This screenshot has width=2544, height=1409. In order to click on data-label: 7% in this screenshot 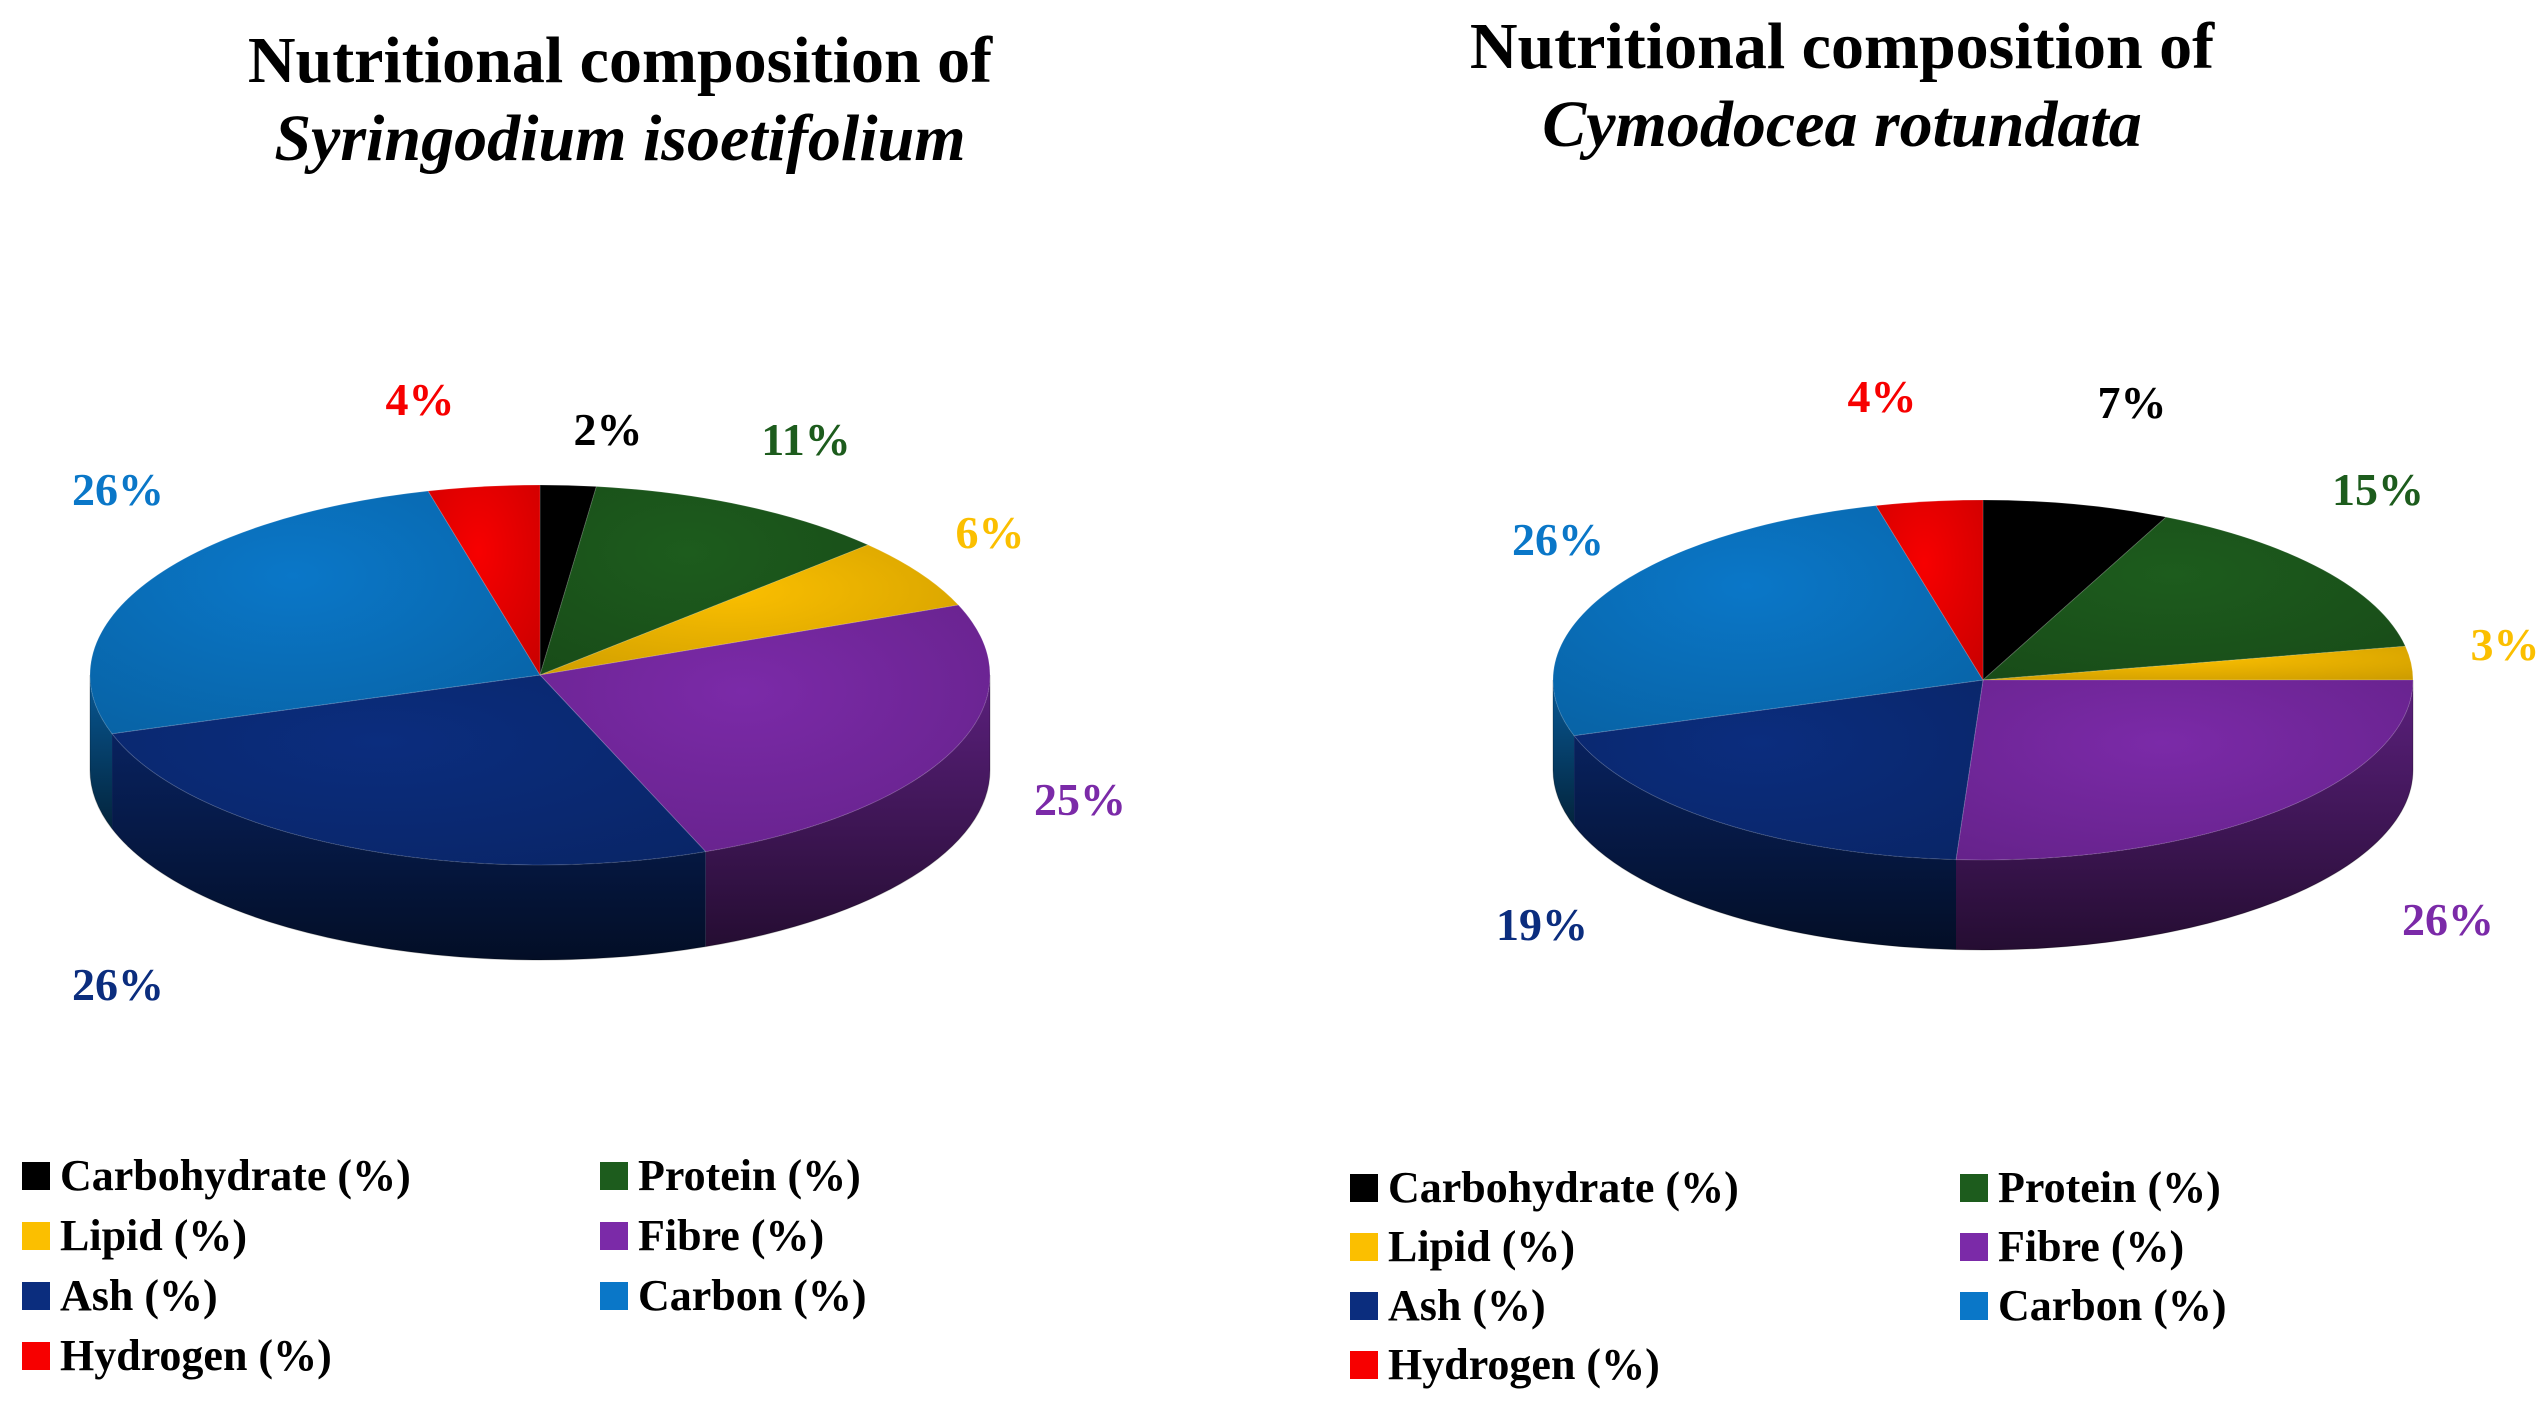, I will do `click(2132, 402)`.